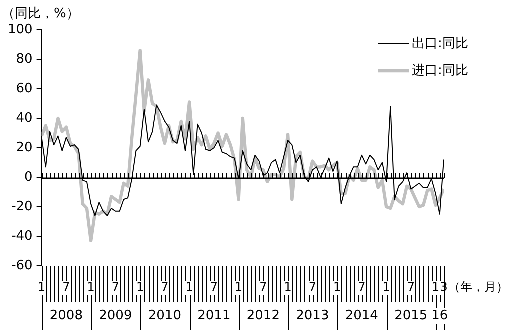 Image resolution: width=512 pixels, height=336 pixels. What do you see at coordinates (22, 236) in the screenshot?
I see `y-tick-label: -40` at bounding box center [22, 236].